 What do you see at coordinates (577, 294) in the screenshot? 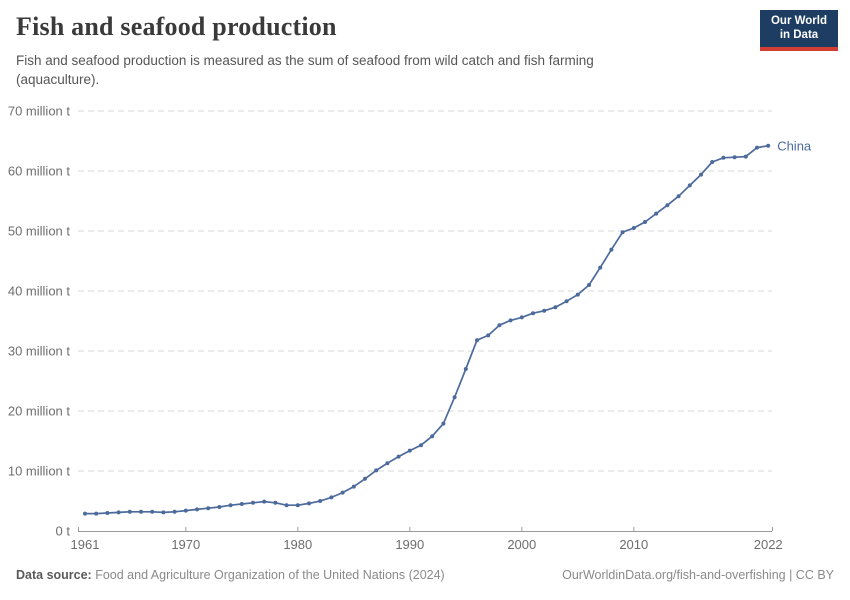
I see `data-point-2005` at bounding box center [577, 294].